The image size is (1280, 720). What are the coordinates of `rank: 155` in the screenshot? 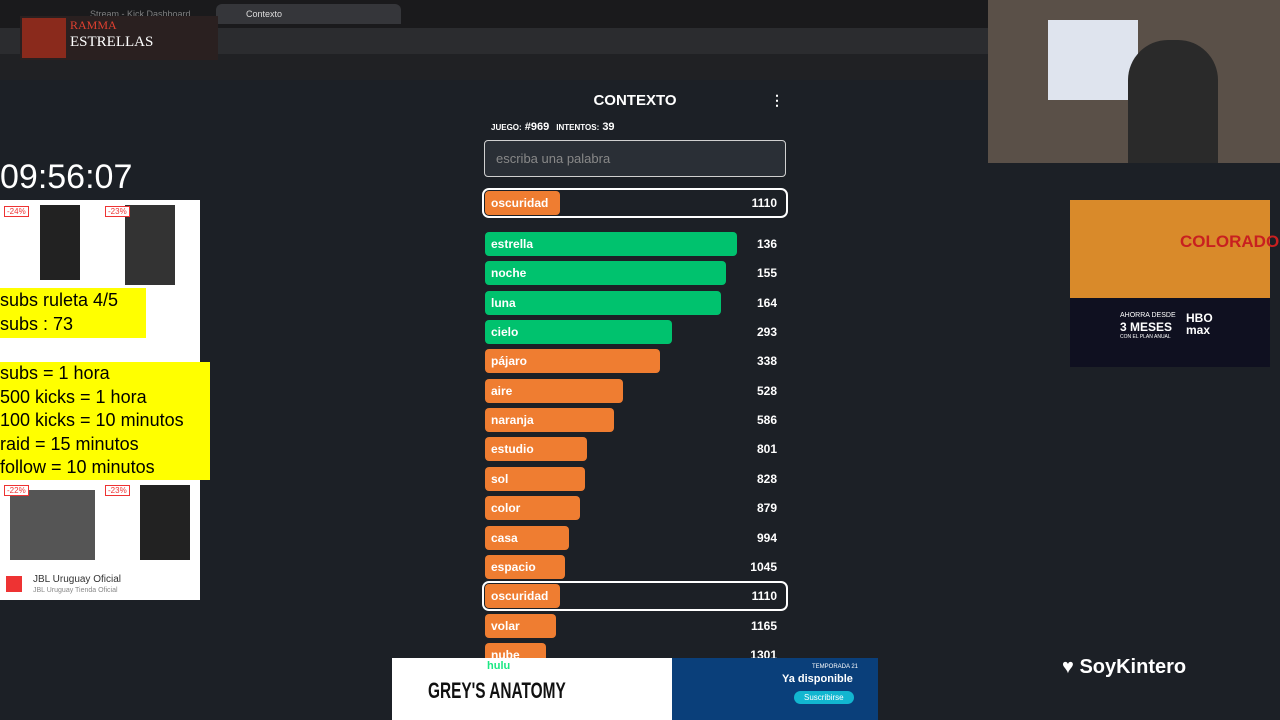 It's located at (766, 273).